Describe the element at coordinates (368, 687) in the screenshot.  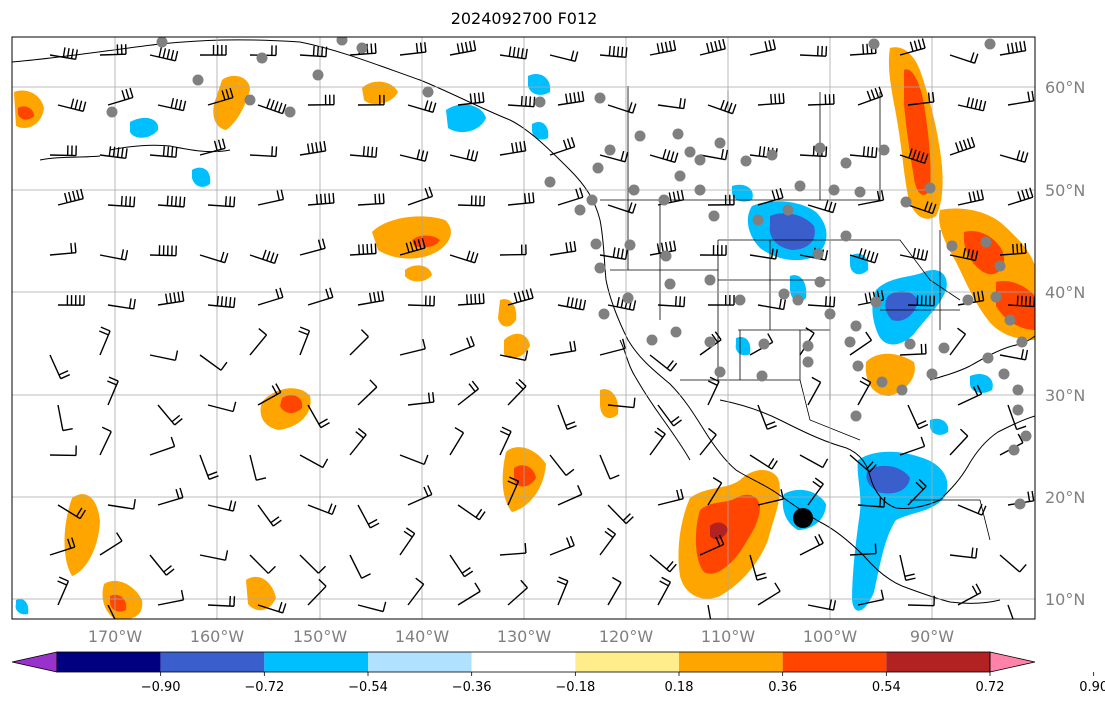
I see `colorbar-tick-label: −0.54` at that location.